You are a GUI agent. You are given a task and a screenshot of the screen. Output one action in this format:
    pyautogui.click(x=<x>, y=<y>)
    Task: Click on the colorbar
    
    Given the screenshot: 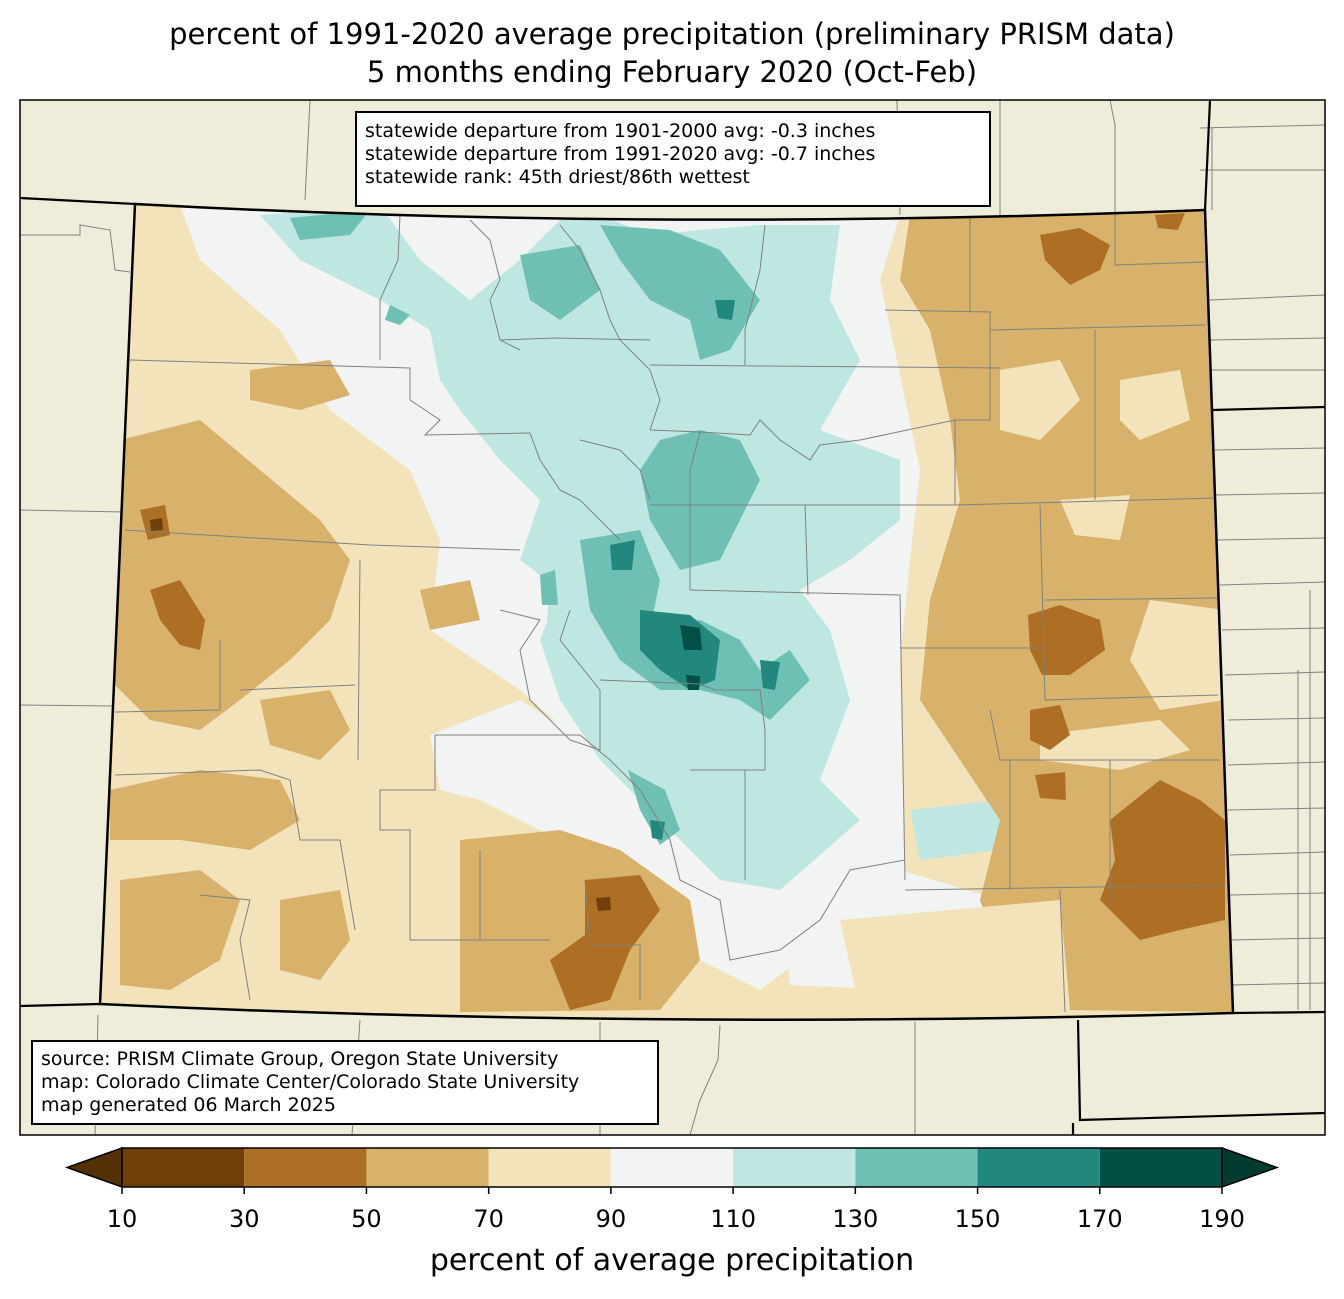 What is the action you would take?
    pyautogui.click(x=672, y=1170)
    